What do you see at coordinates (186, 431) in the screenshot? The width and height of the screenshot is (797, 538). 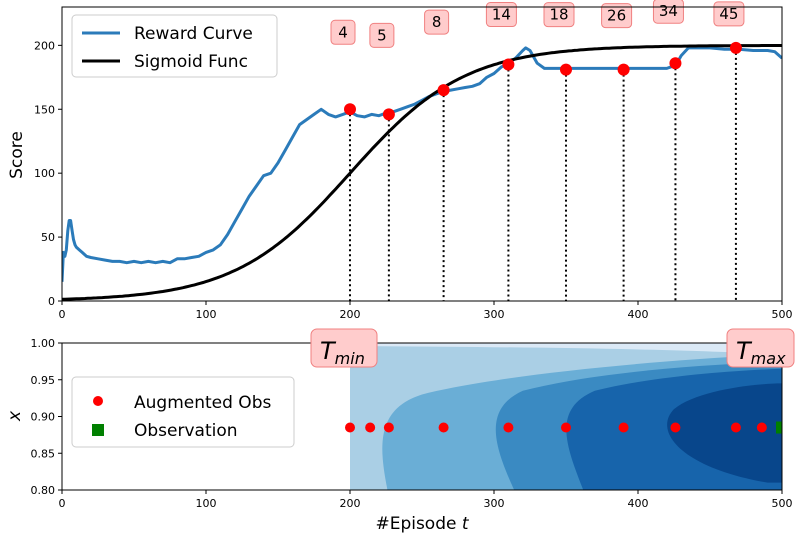 I see `legend-observation-label: Observation` at bounding box center [186, 431].